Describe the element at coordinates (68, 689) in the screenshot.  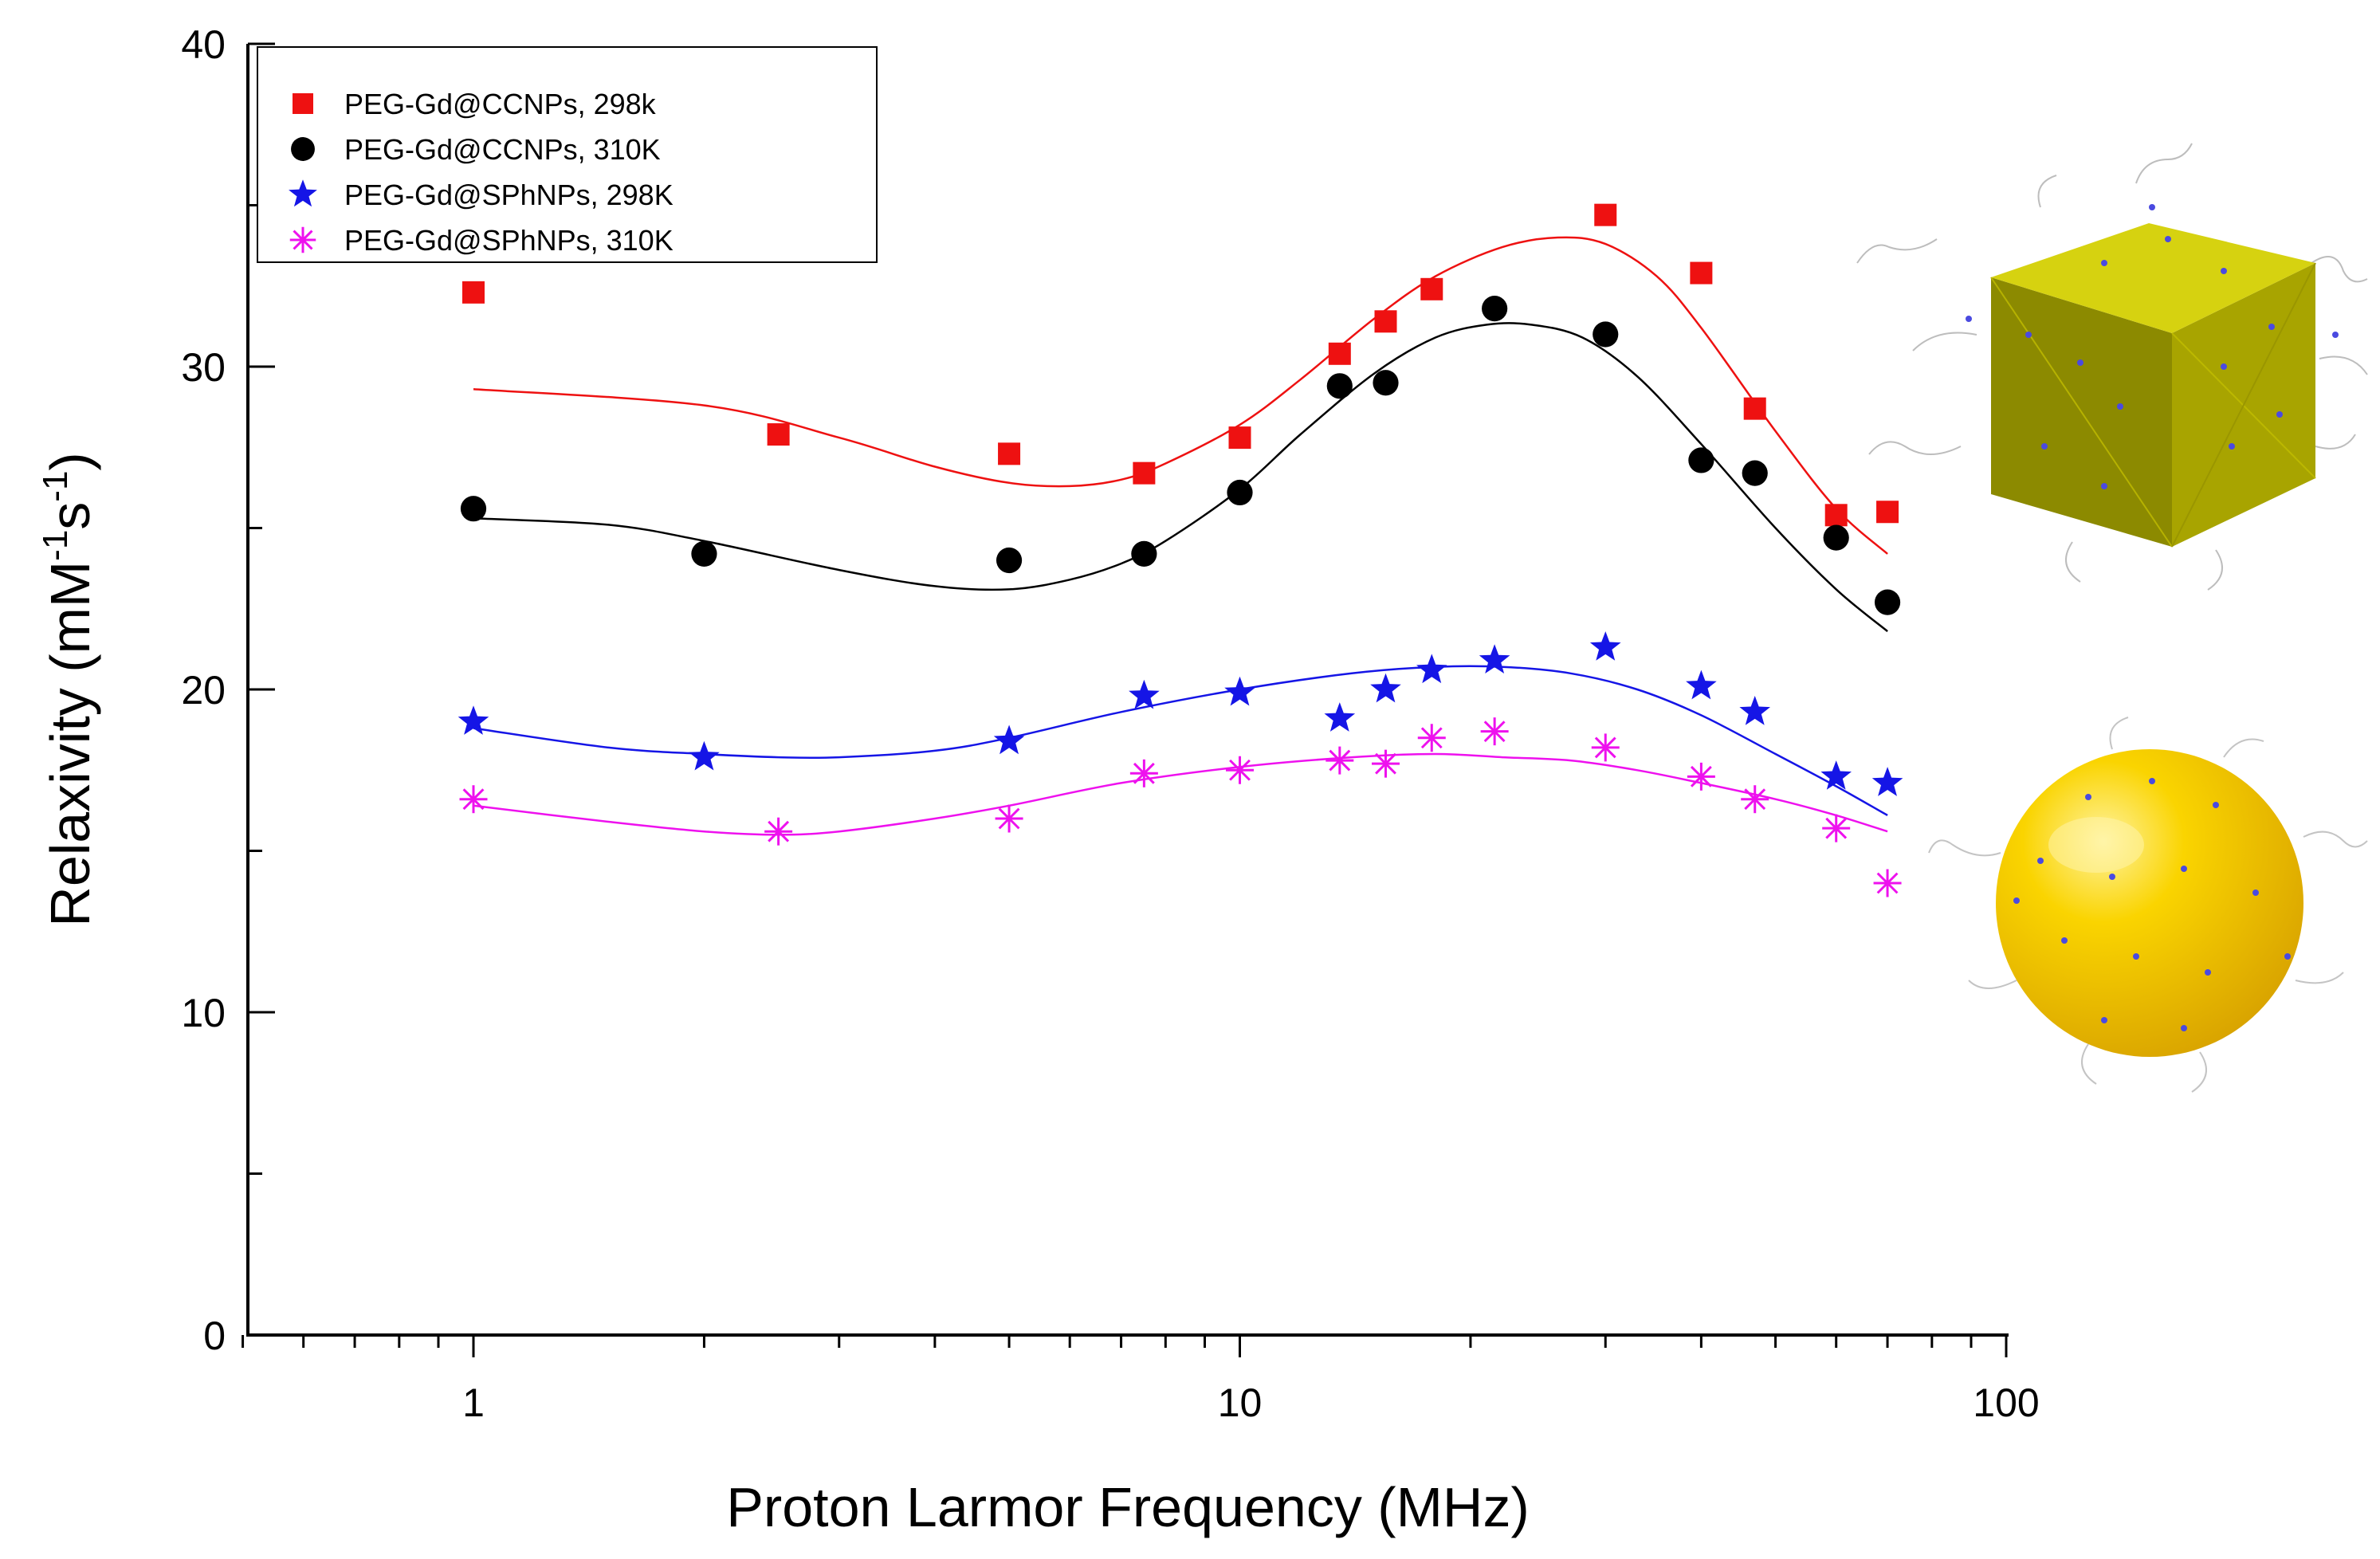
I see `y-axis-title: Relaxivity (mM-1s-1)` at that location.